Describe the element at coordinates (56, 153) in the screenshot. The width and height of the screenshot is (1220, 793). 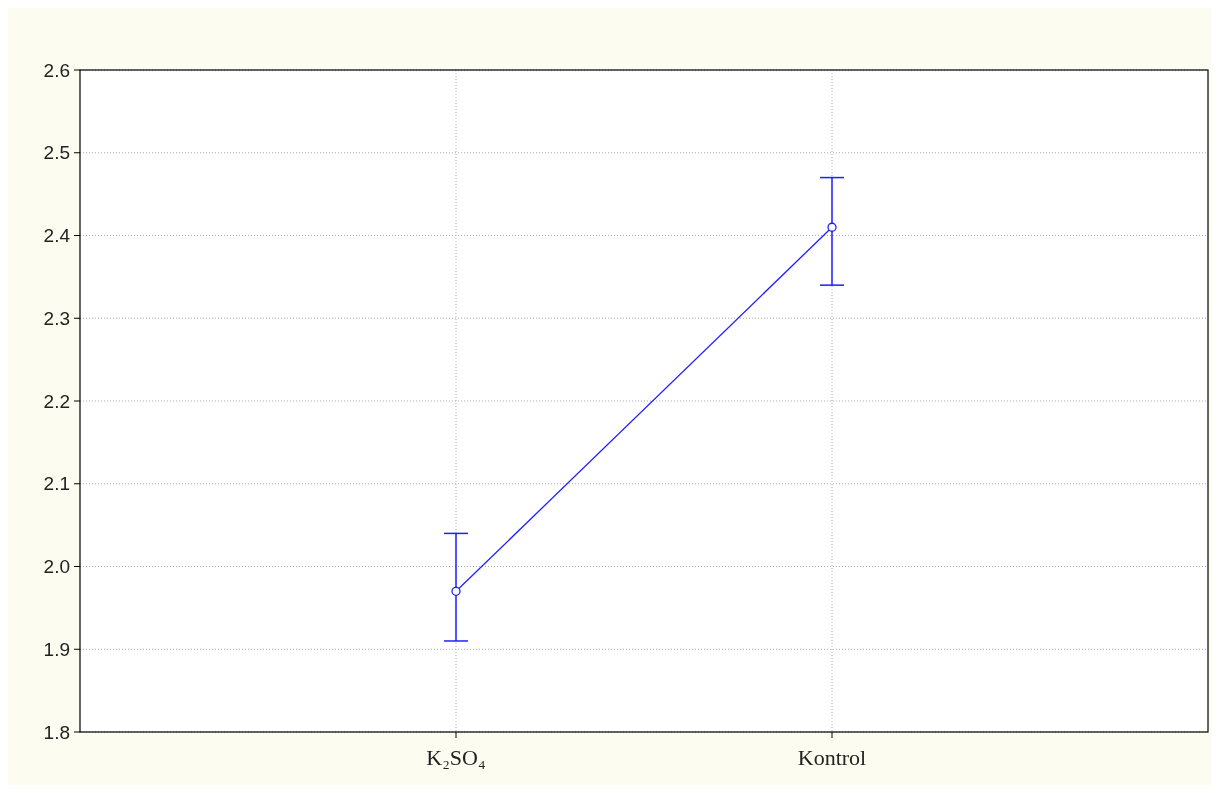
I see `y-tick-label: 2.5` at that location.